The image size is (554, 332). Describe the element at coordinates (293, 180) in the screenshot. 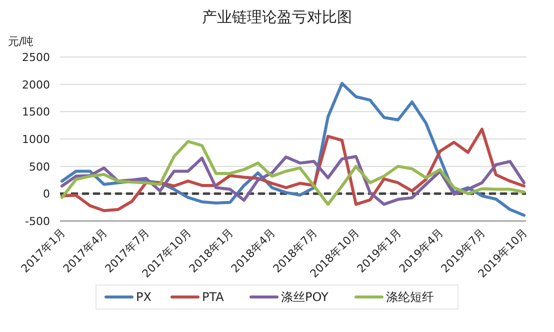

I see `line-series` at that location.